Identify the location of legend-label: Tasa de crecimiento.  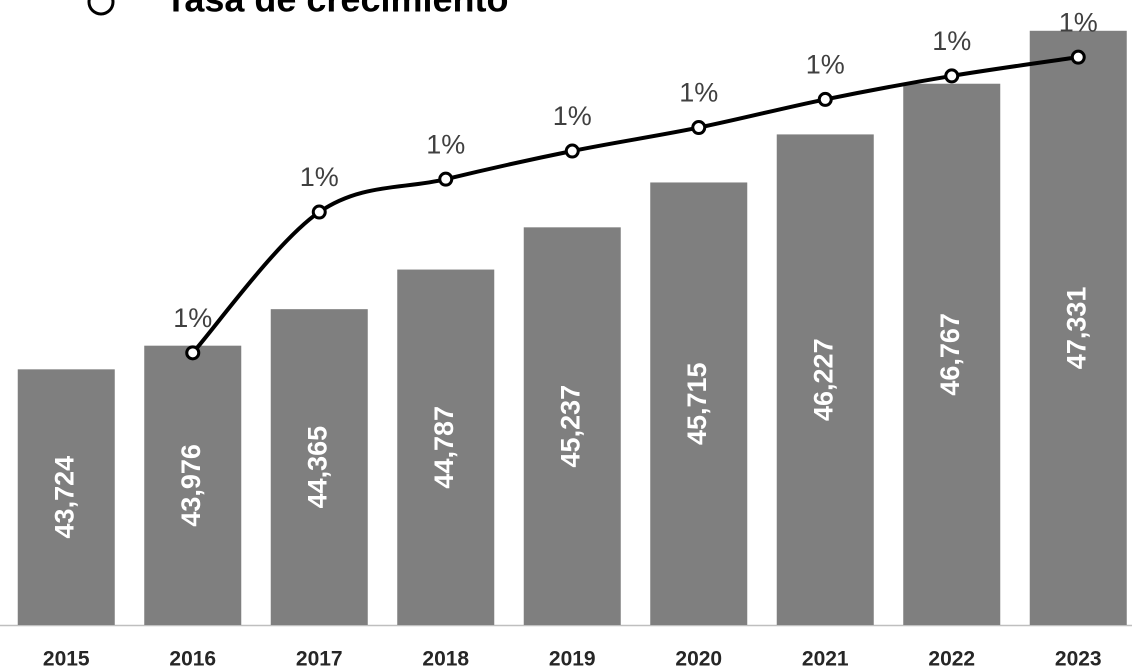
(336, 10).